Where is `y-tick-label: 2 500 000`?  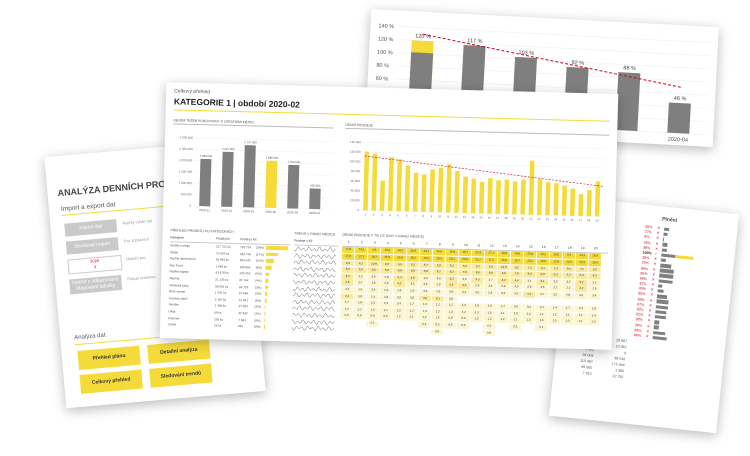 y-tick-label: 2 500 000 is located at coordinates (186, 149).